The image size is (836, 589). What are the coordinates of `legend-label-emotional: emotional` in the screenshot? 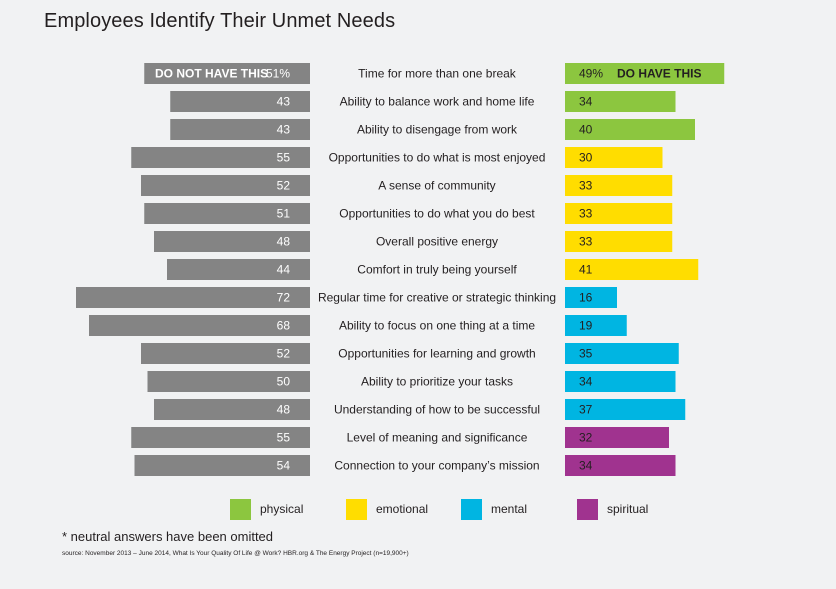 It's located at (402, 509).